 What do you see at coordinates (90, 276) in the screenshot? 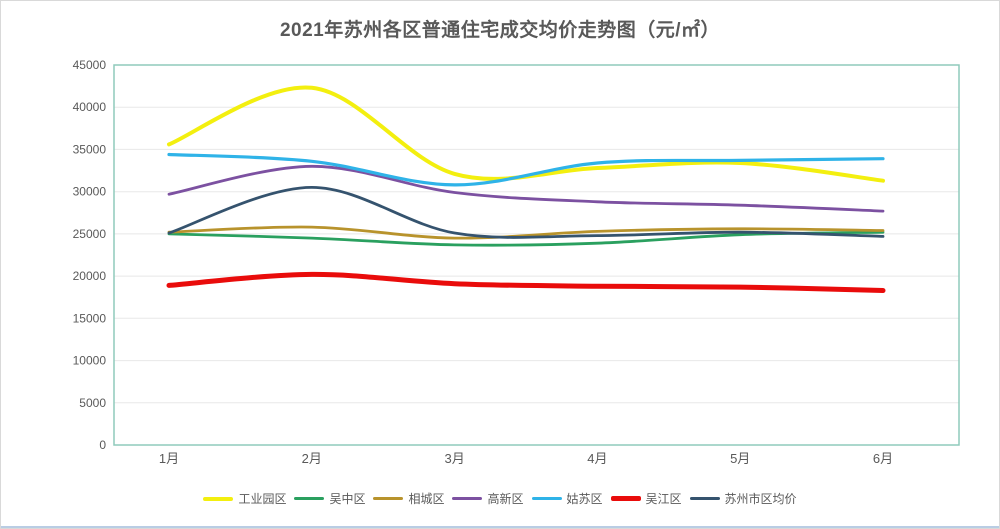
I see `y-tick-label: 20000` at bounding box center [90, 276].